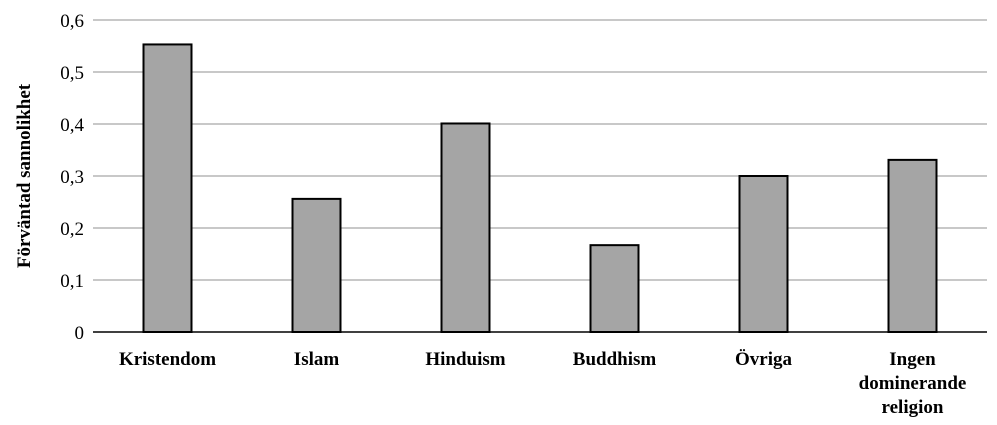  I want to click on x-category-label: Hinduism, so click(465, 359).